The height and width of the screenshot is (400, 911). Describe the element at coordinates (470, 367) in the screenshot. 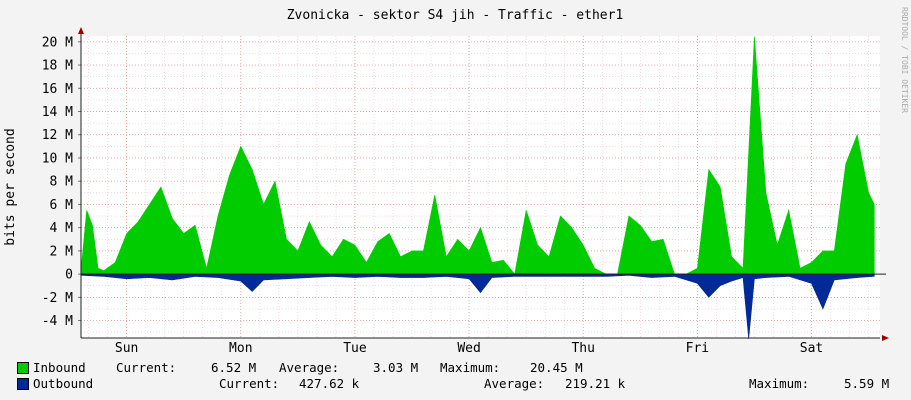

I see `inbound-maximum-label: Maximum:` at that location.